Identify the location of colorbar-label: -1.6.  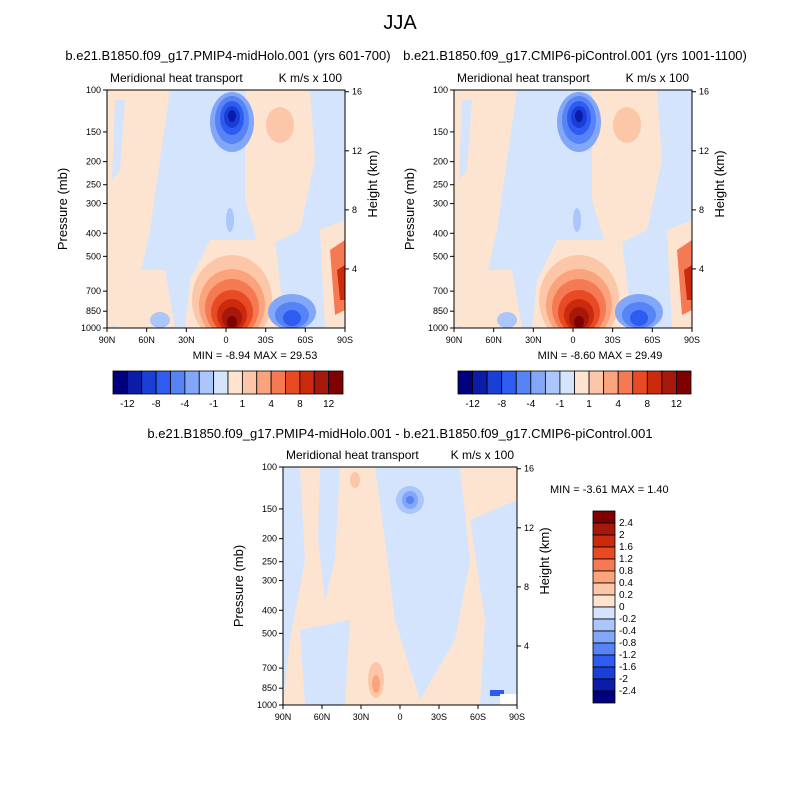
(628, 667).